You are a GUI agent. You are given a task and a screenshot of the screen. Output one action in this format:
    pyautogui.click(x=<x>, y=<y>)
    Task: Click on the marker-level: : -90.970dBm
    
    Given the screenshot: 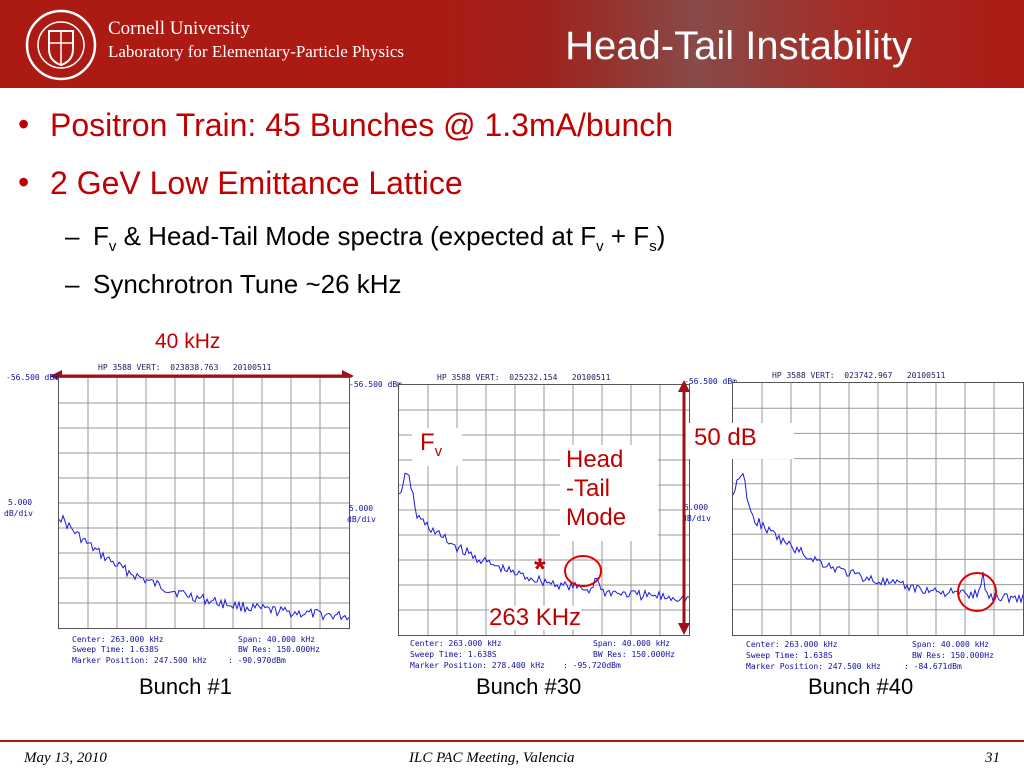 What is the action you would take?
    pyautogui.click(x=257, y=660)
    